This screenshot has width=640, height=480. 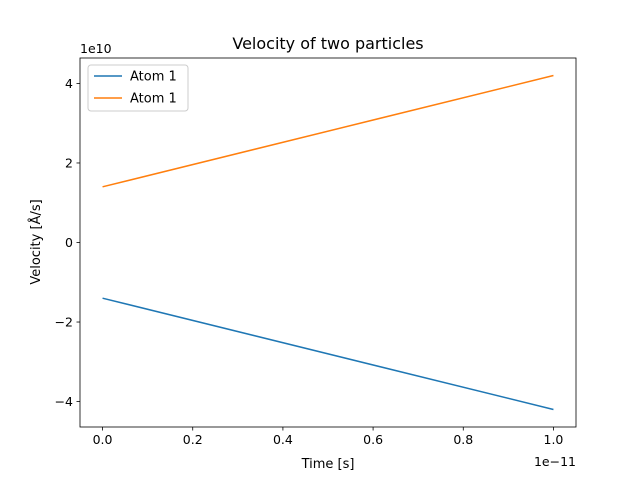 I want to click on x-tick-label: 1.0, so click(x=554, y=439).